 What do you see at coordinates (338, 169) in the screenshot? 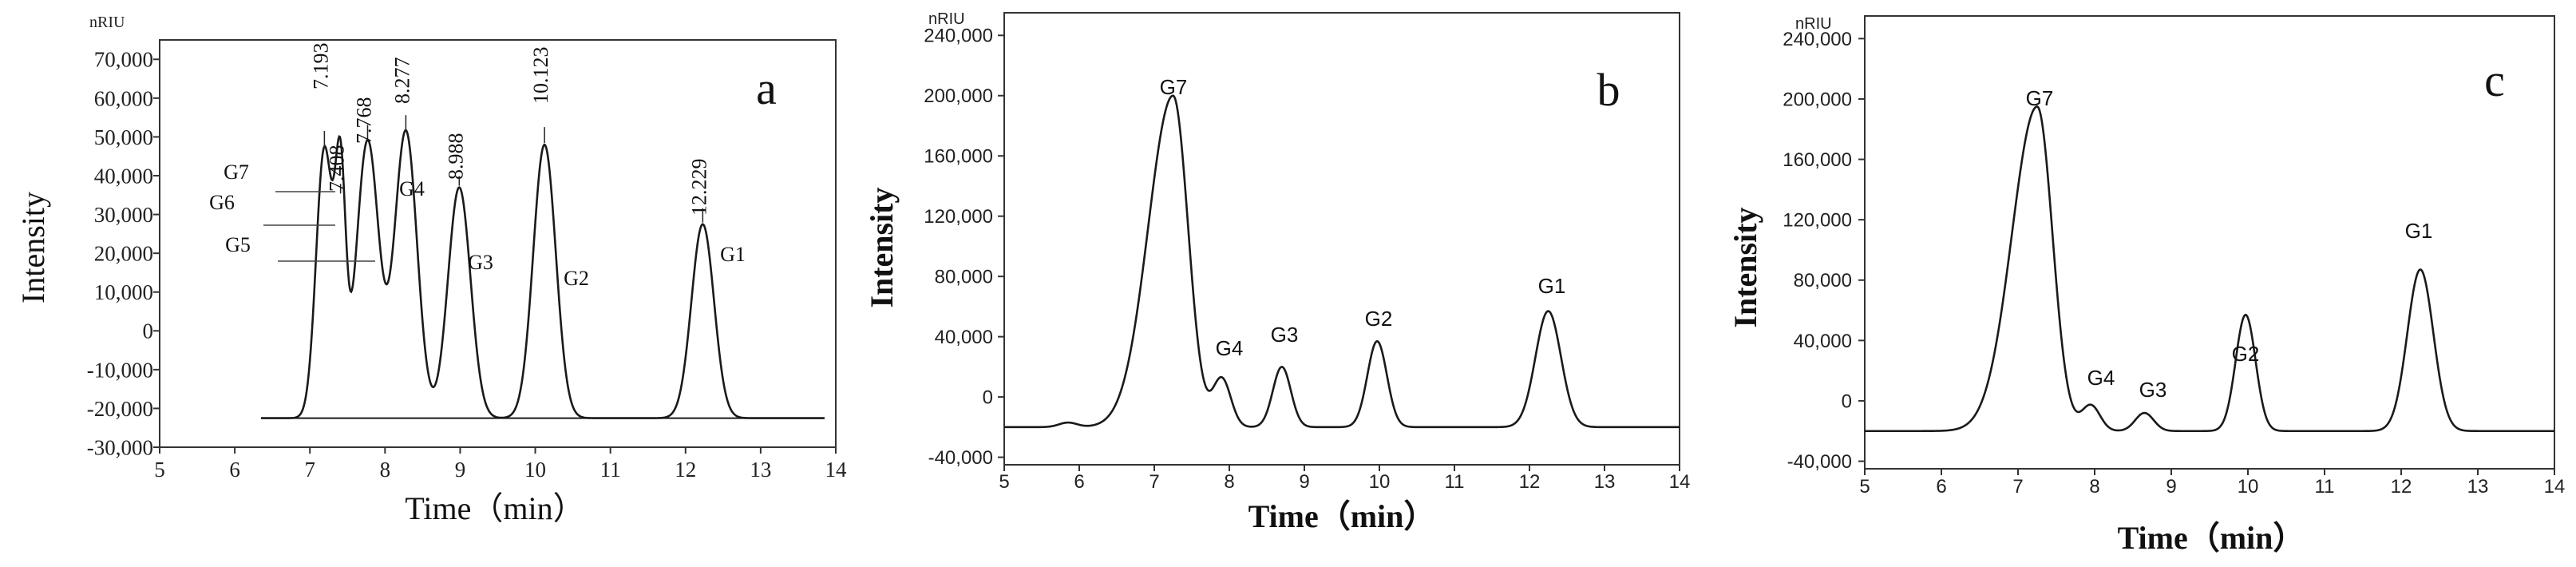
I see `retention-time-label: 7.408` at bounding box center [338, 169].